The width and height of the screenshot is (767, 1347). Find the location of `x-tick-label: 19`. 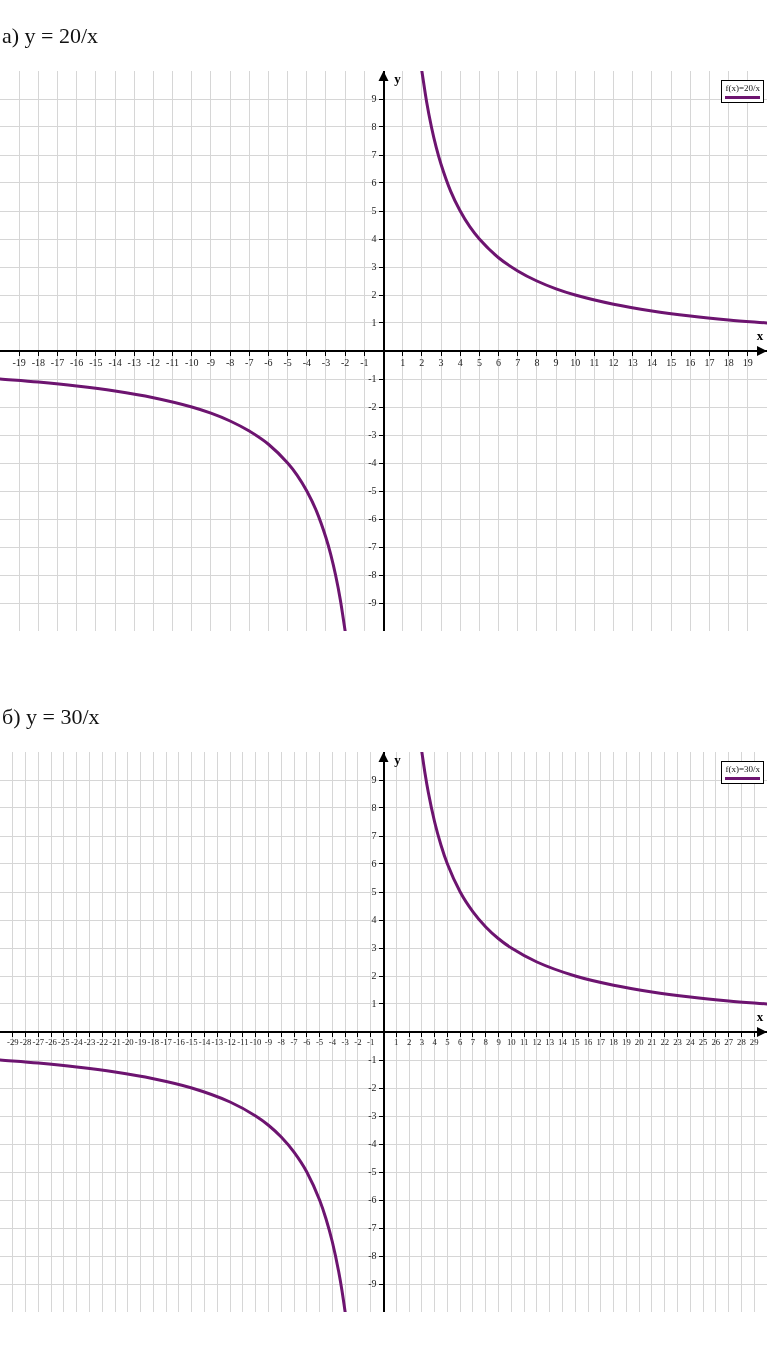

x-tick-label: 19 is located at coordinates (626, 1042).